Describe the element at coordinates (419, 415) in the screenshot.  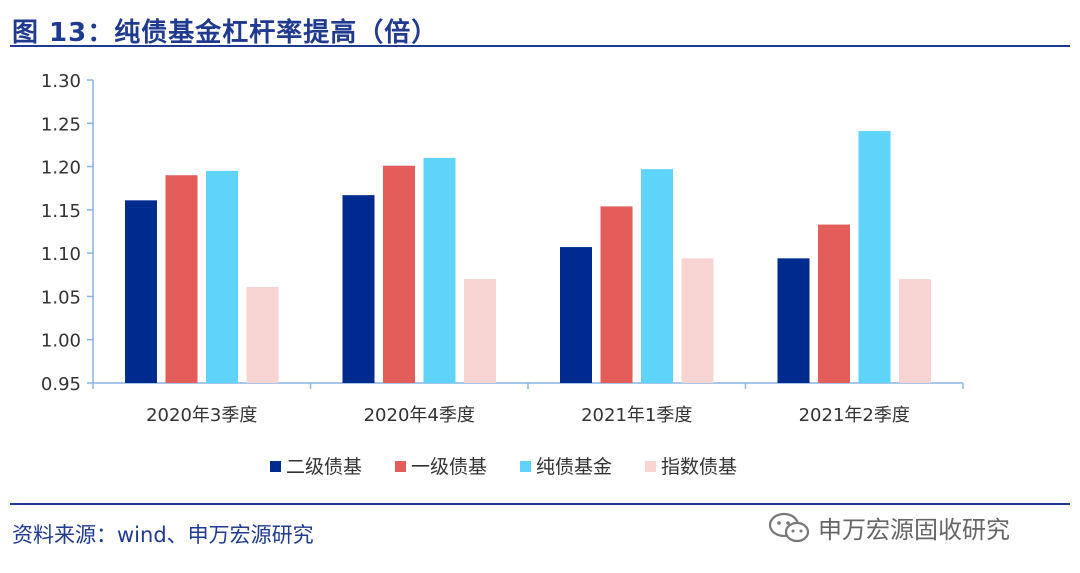
I see `x-tick-label: 2020年4季度` at that location.